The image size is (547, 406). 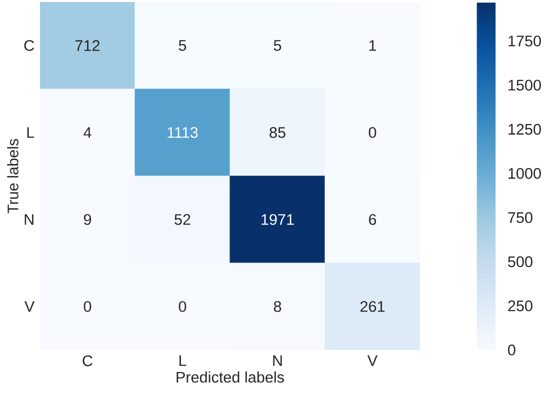 What do you see at coordinates (182, 219) in the screenshot?
I see `data-label: 52` at bounding box center [182, 219].